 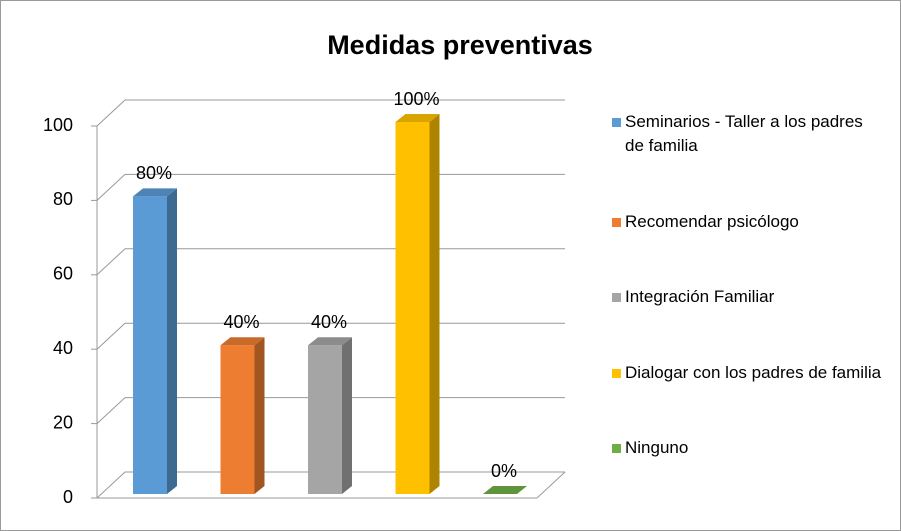 I want to click on value-label: 0%, so click(x=504, y=471).